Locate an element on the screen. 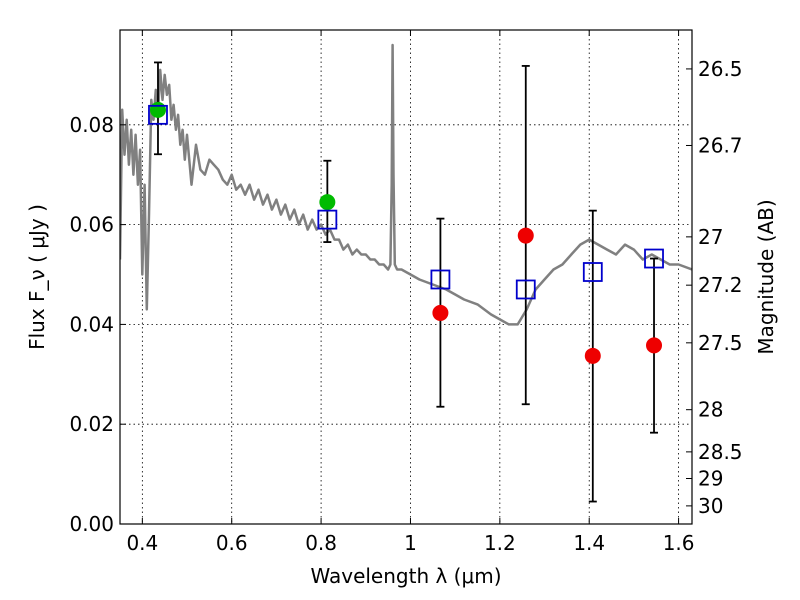 The height and width of the screenshot is (600, 800). y2-tick-label: 26.7 is located at coordinates (720, 145).